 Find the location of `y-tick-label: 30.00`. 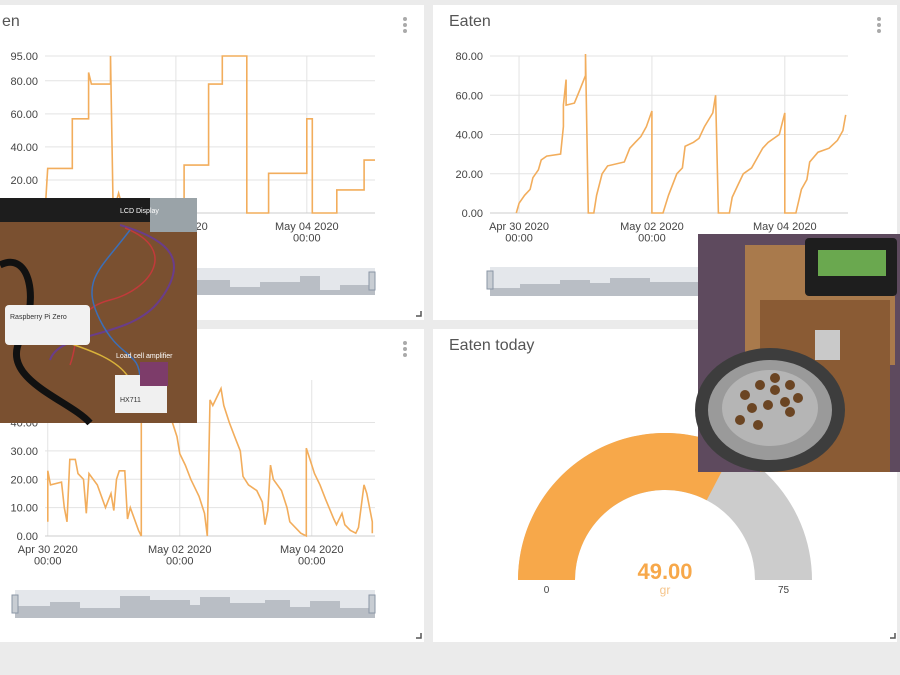

y-tick-label: 30.00 is located at coordinates (24, 452).